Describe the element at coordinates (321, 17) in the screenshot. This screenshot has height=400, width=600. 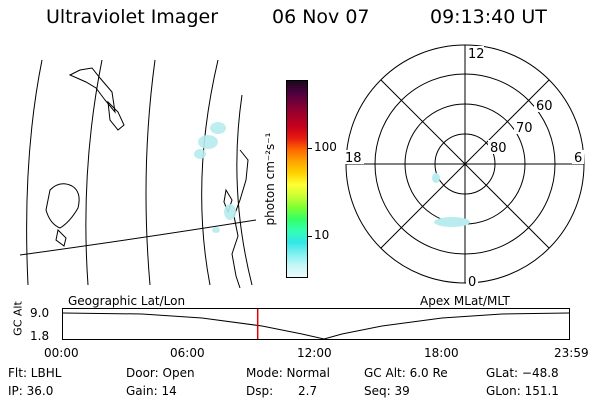
I see `date-label: 06 Nov 07` at that location.